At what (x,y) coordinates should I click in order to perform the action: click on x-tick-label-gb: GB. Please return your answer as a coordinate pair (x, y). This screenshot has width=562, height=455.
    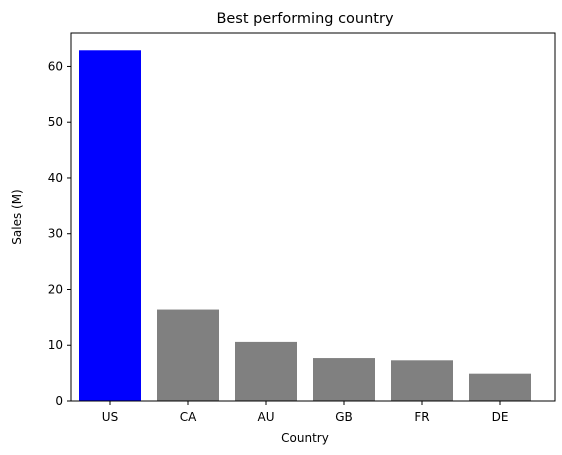
    Looking at the image, I should click on (344, 417).